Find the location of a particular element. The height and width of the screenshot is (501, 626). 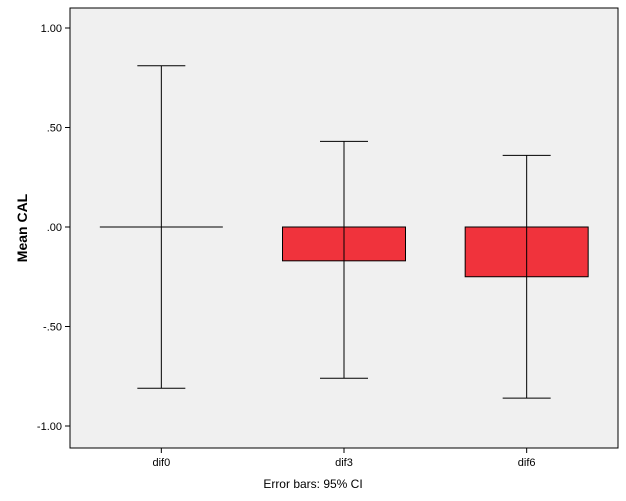

y-tick-label: .50 is located at coordinates (54, 129).